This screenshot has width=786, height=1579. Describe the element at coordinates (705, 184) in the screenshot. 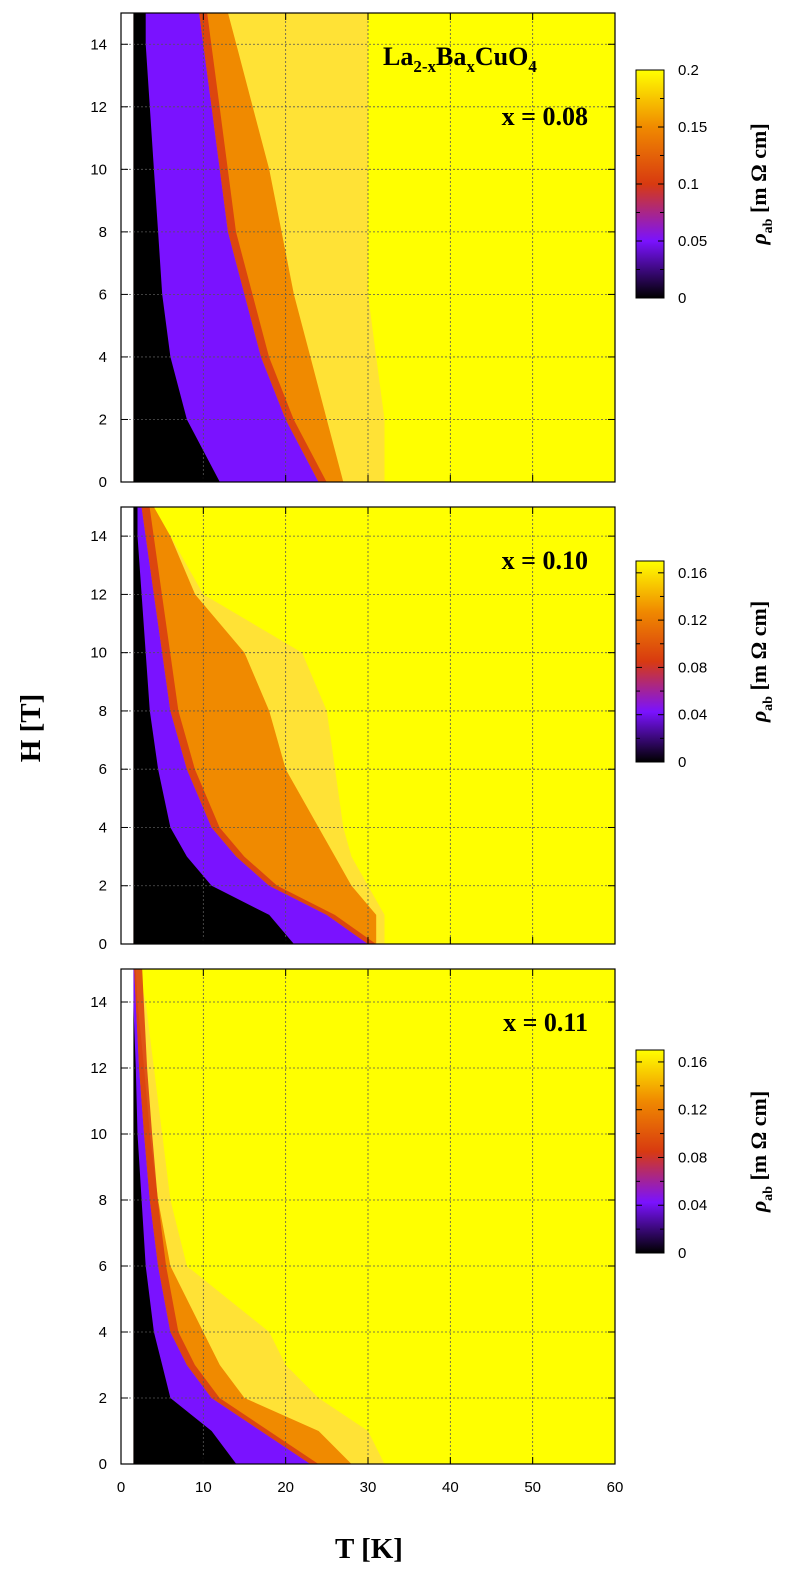

I see `colorbar: 0 0.05 0.1 0.15 0.2 ρab [m Ω cm]` at that location.